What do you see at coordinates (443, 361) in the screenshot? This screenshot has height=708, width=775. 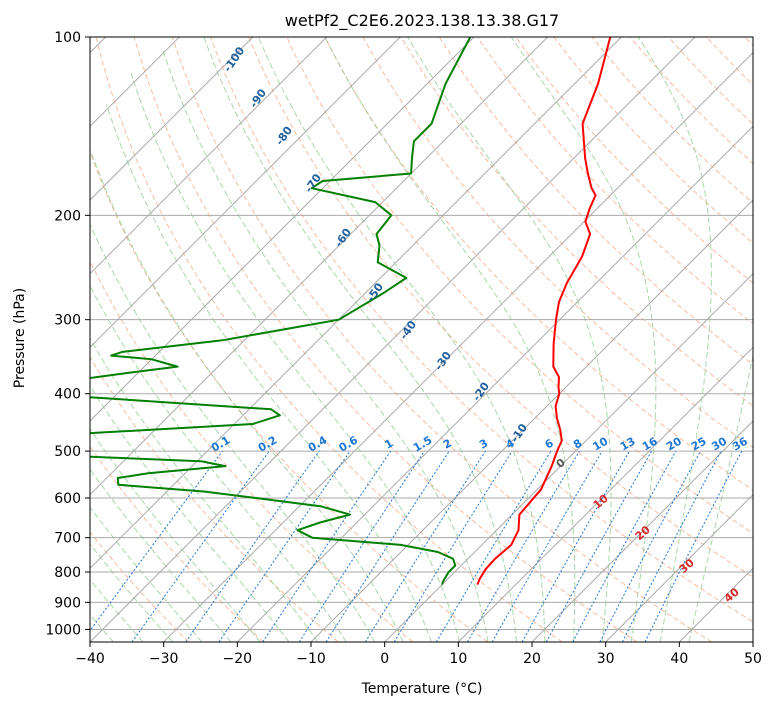 I see `moist-adiabat-label: -30` at bounding box center [443, 361].